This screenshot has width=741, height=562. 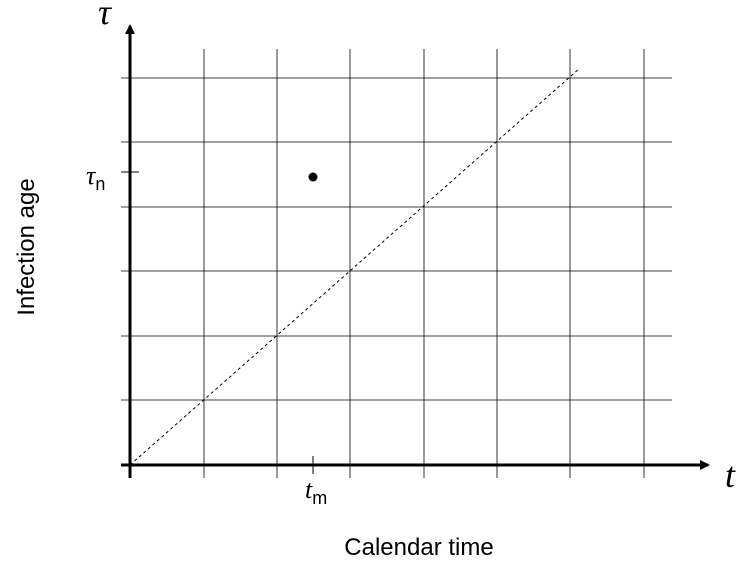 I want to click on tau-n-sub: n, so click(x=100, y=184).